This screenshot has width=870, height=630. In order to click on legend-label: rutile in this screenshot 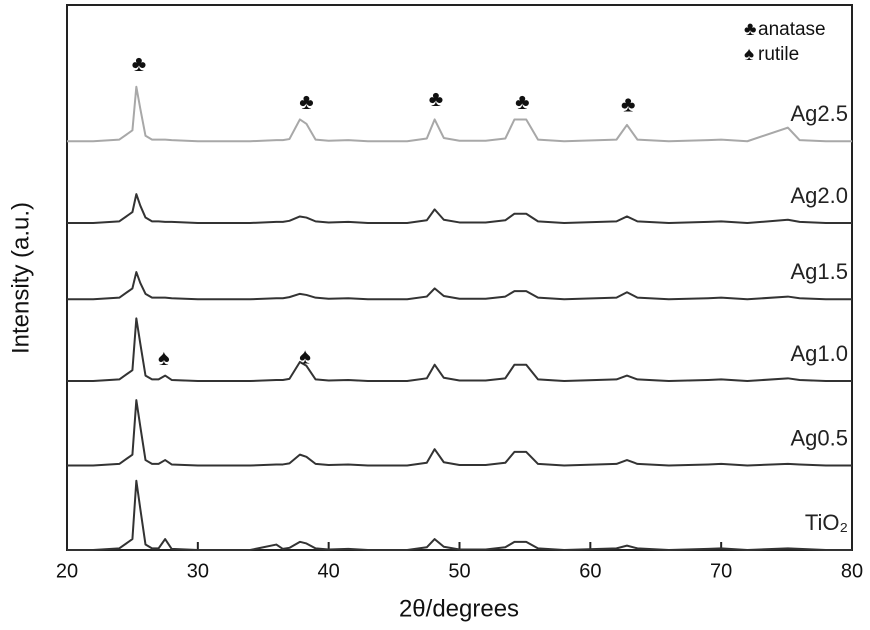, I will do `click(778, 54)`.